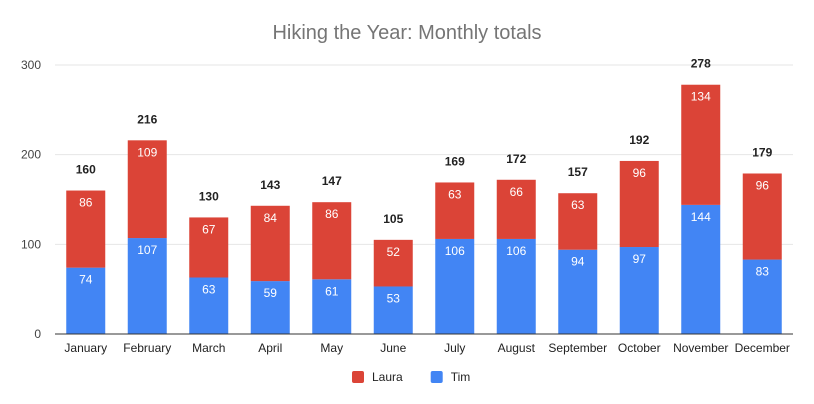 This screenshot has width=814, height=404. Describe the element at coordinates (147, 152) in the screenshot. I see `data-label-laura: 109` at that location.